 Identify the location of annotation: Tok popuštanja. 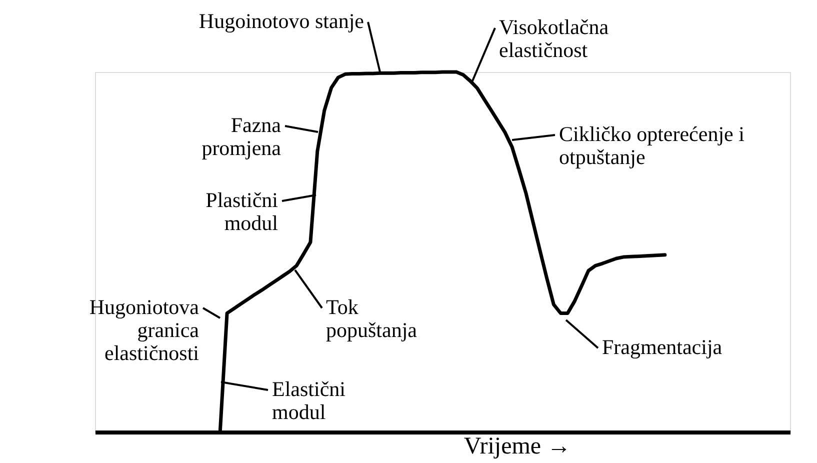
(372, 318).